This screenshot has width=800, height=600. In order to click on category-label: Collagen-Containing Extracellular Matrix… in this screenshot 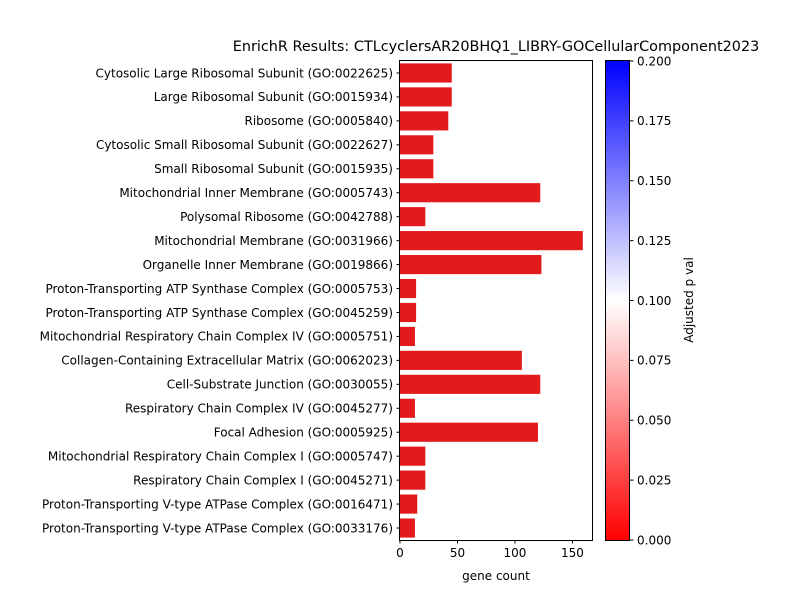, I will do `click(227, 361)`.